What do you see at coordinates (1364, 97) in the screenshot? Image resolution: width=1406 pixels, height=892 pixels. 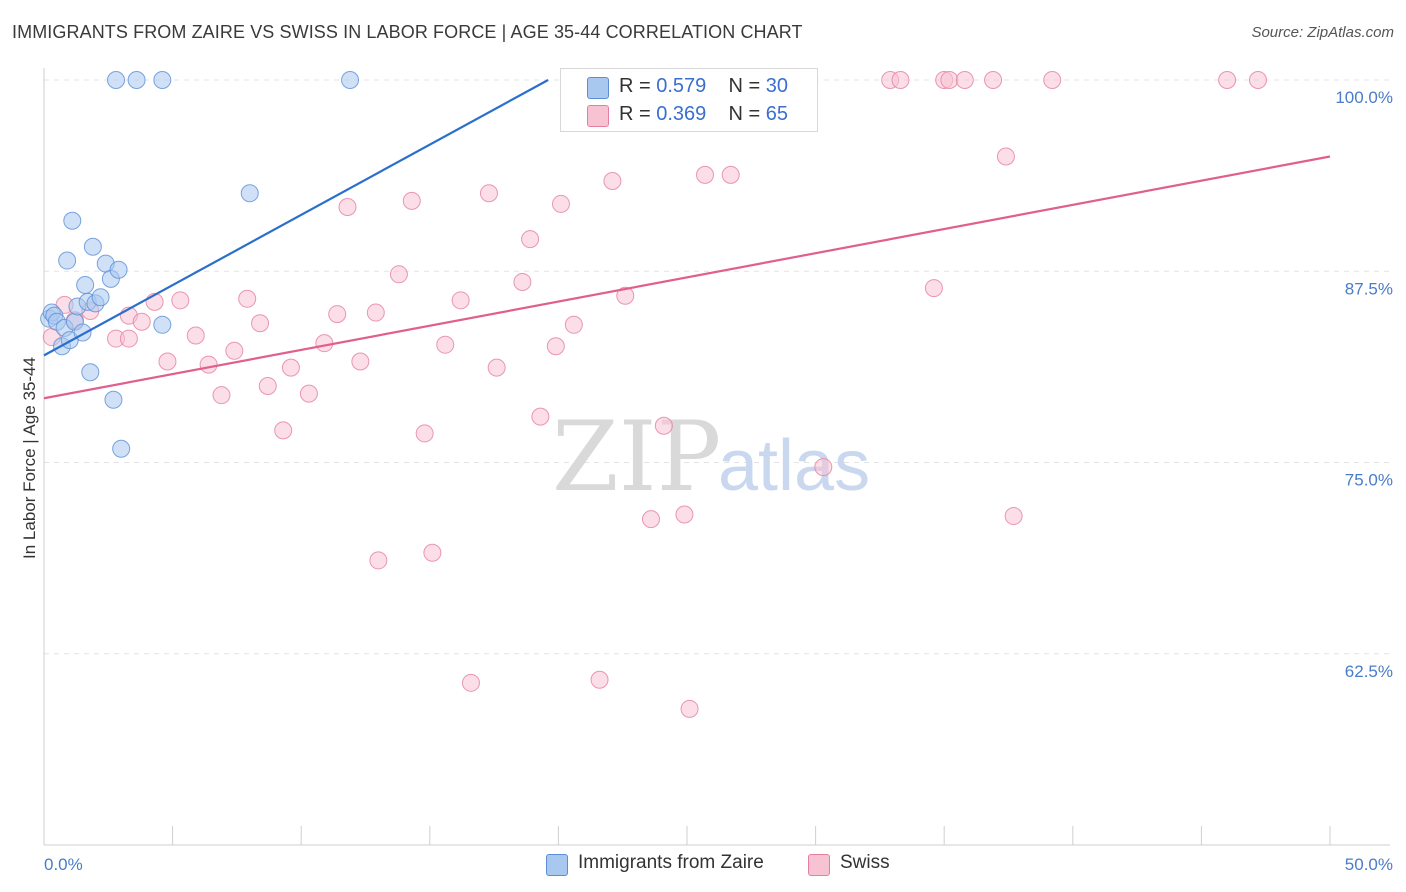 I see `y-tick-label: 100.0%` at bounding box center [1364, 97].